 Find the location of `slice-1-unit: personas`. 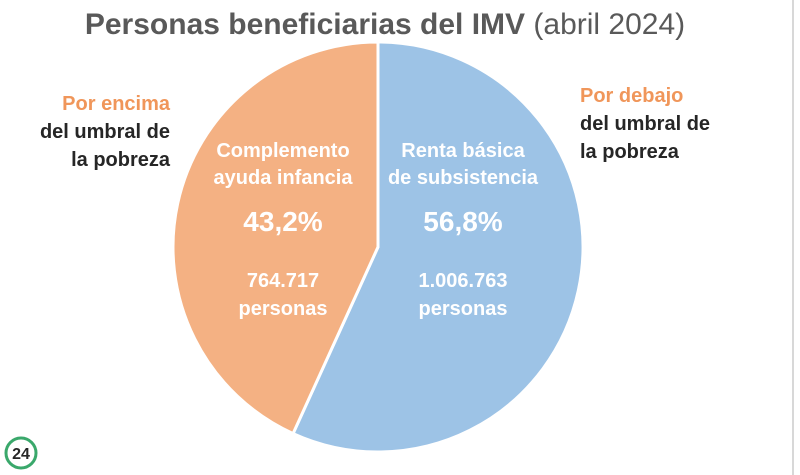

slice-1-unit: personas is located at coordinates (463, 309).